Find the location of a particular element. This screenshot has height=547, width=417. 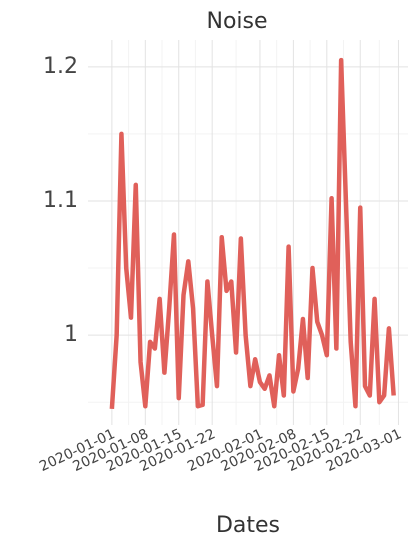

x-axis-label: Dates is located at coordinates (248, 525).